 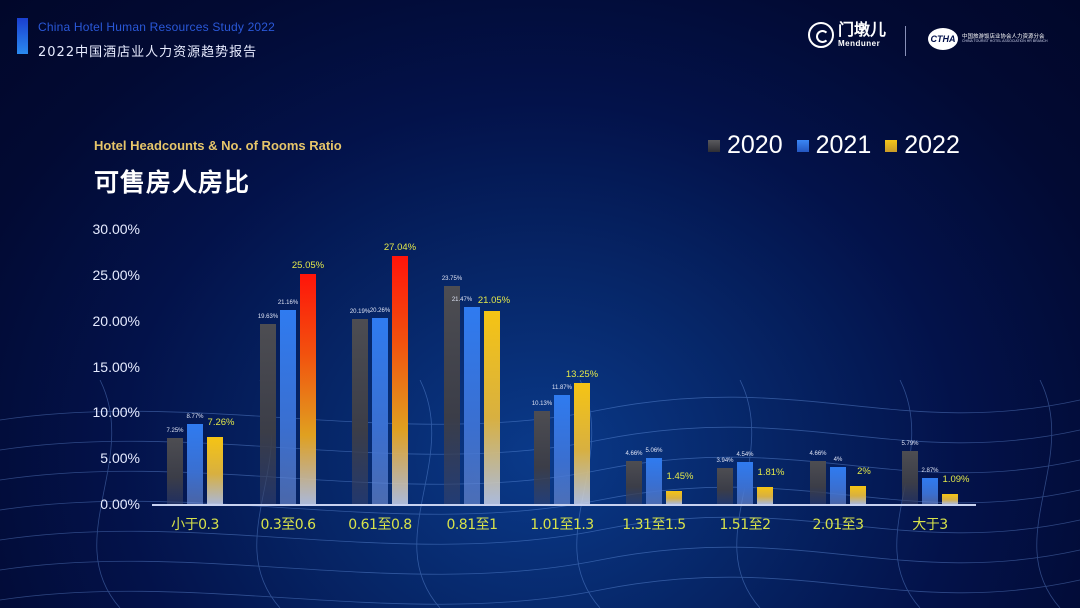 I want to click on value-label: 20.26%, so click(x=380, y=311).